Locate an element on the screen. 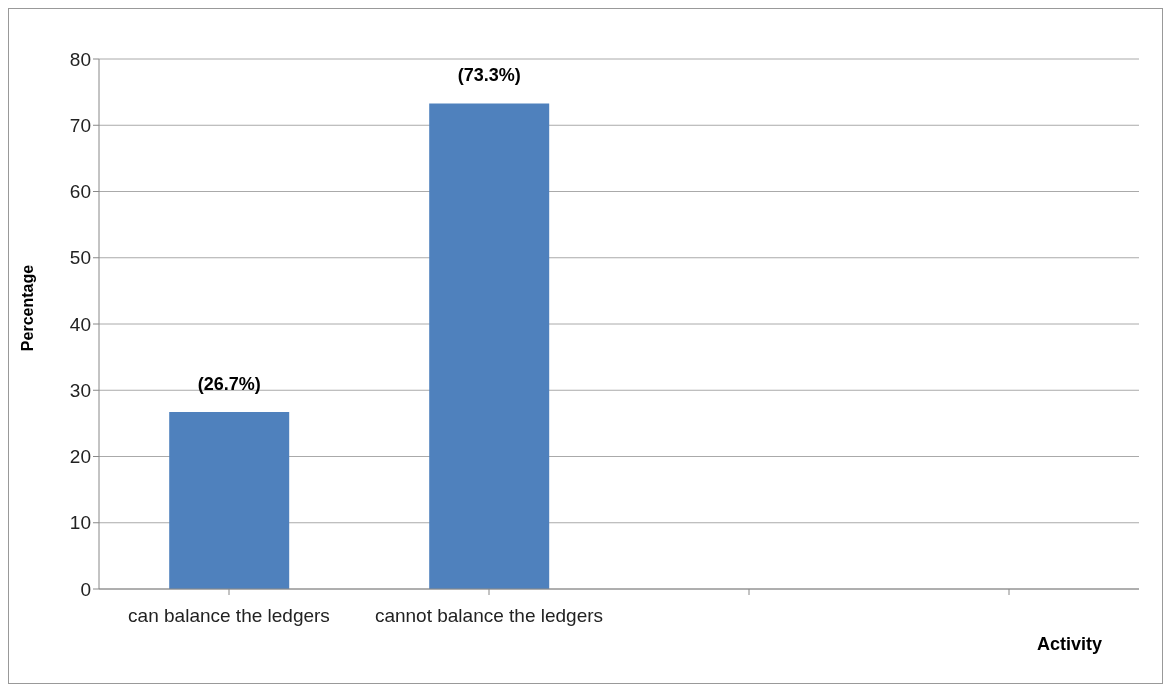 This screenshot has width=1171, height=692. y-tick-label: 70 is located at coordinates (80, 125).